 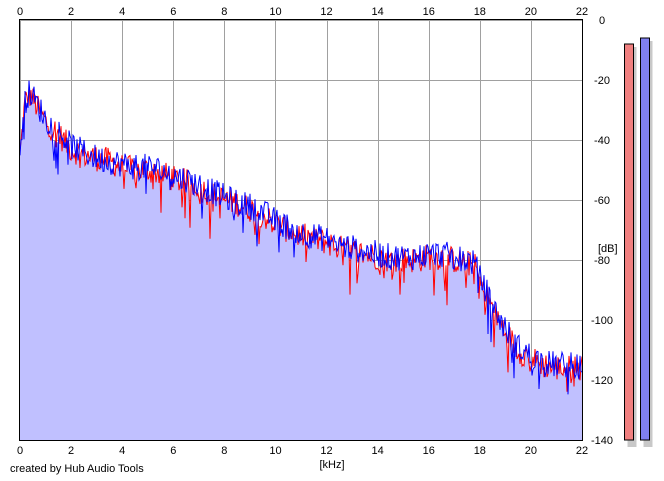 I want to click on credit-caption: created by Hub Audio Tools, so click(x=77, y=469).